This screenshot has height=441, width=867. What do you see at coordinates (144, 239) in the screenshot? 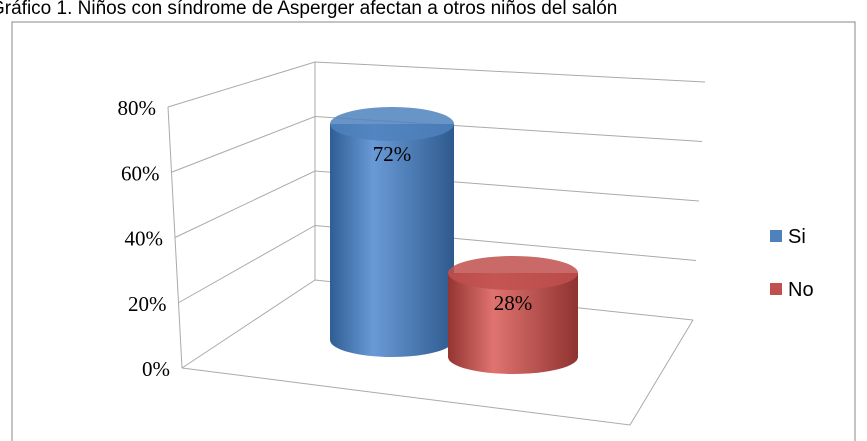
I see `y-tick-label: 40%` at bounding box center [144, 239].